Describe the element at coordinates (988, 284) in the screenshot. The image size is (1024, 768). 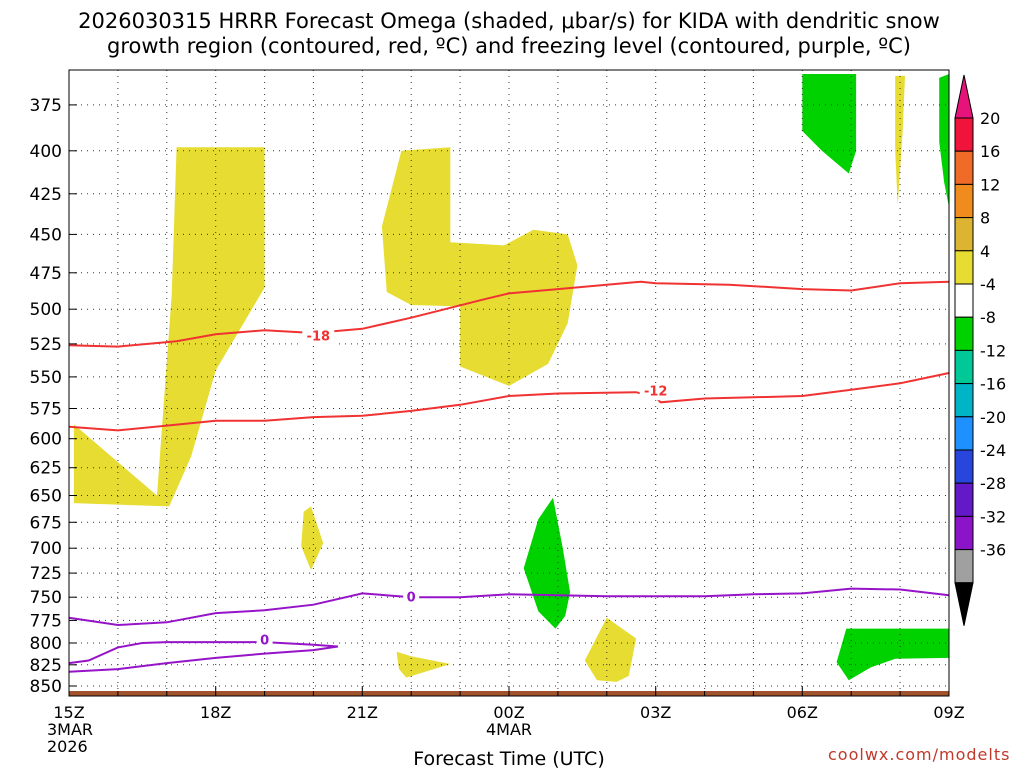
I see `colorbar-label: -4` at that location.